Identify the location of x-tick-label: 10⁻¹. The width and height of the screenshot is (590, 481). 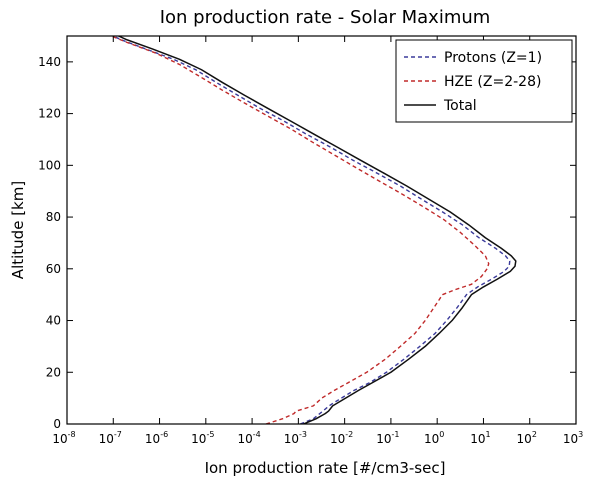
(387, 438).